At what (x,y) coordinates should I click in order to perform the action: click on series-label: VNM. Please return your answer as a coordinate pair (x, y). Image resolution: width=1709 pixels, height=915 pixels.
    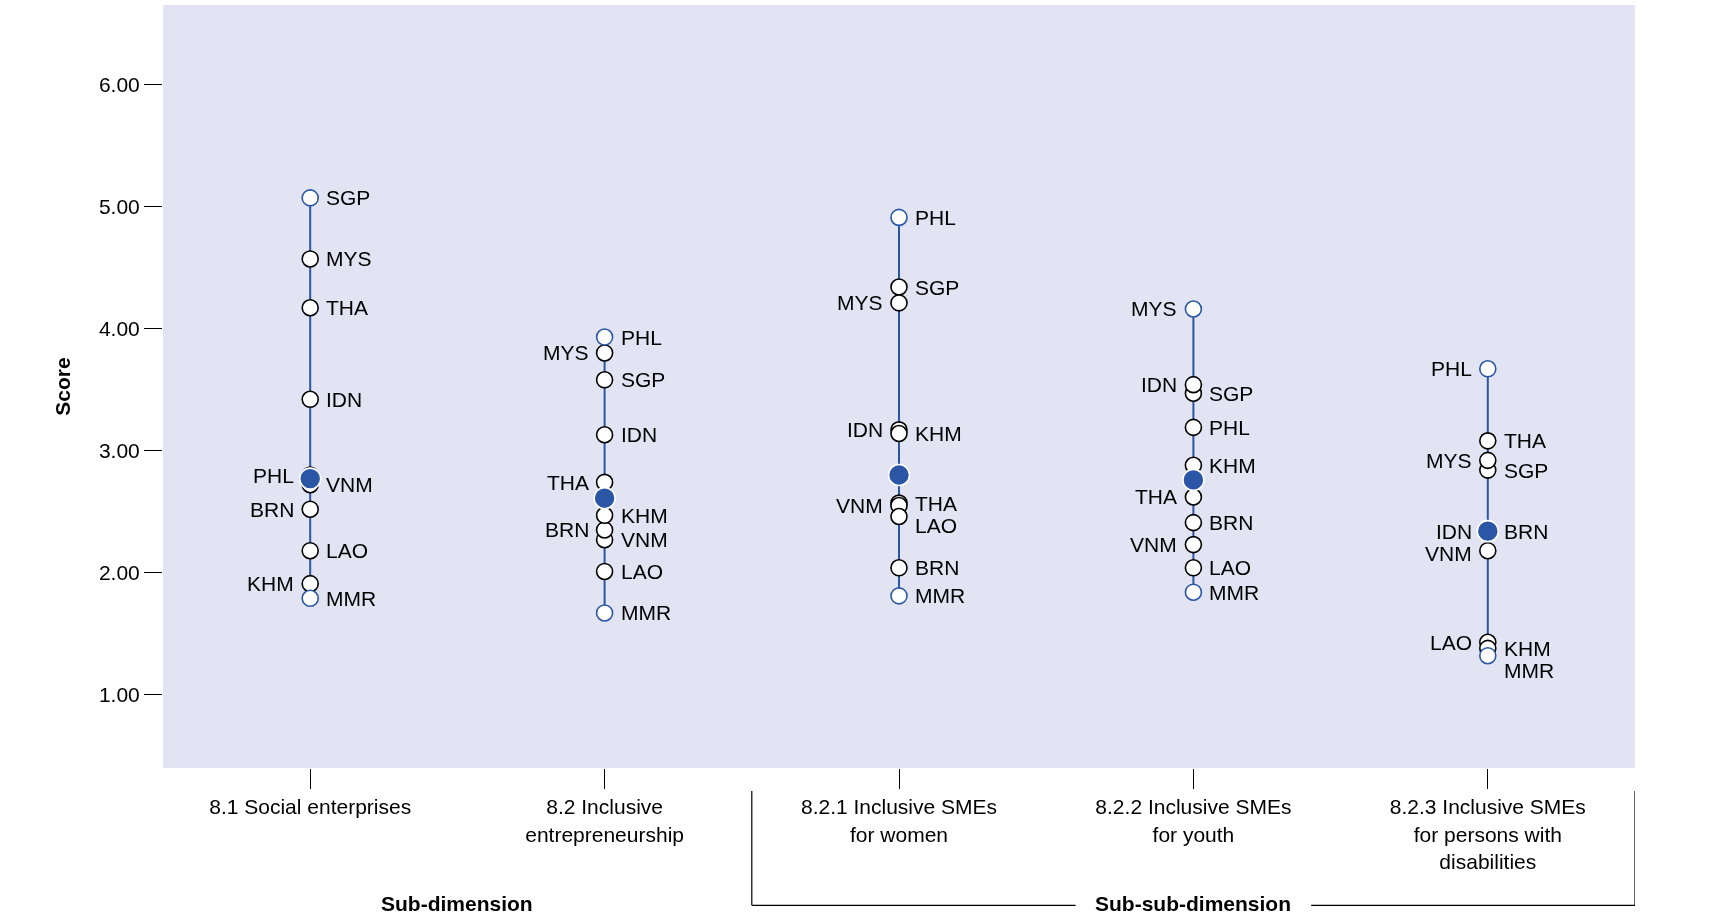
    Looking at the image, I should click on (349, 484).